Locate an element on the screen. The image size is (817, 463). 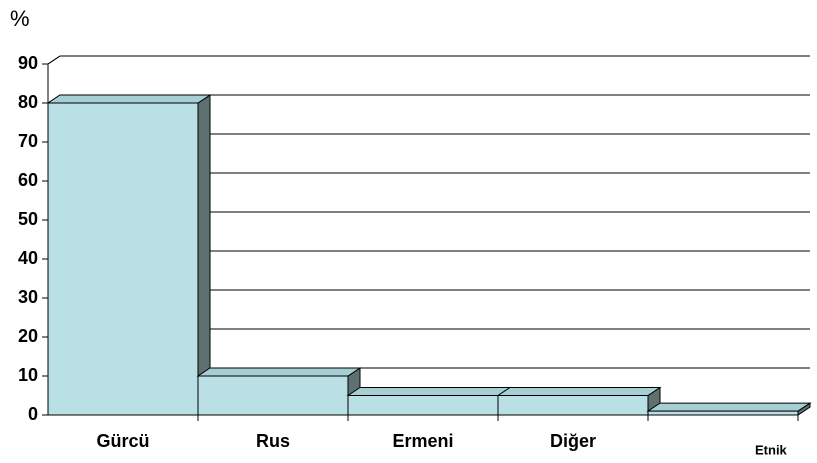
y-axis-label: % is located at coordinates (20, 18).